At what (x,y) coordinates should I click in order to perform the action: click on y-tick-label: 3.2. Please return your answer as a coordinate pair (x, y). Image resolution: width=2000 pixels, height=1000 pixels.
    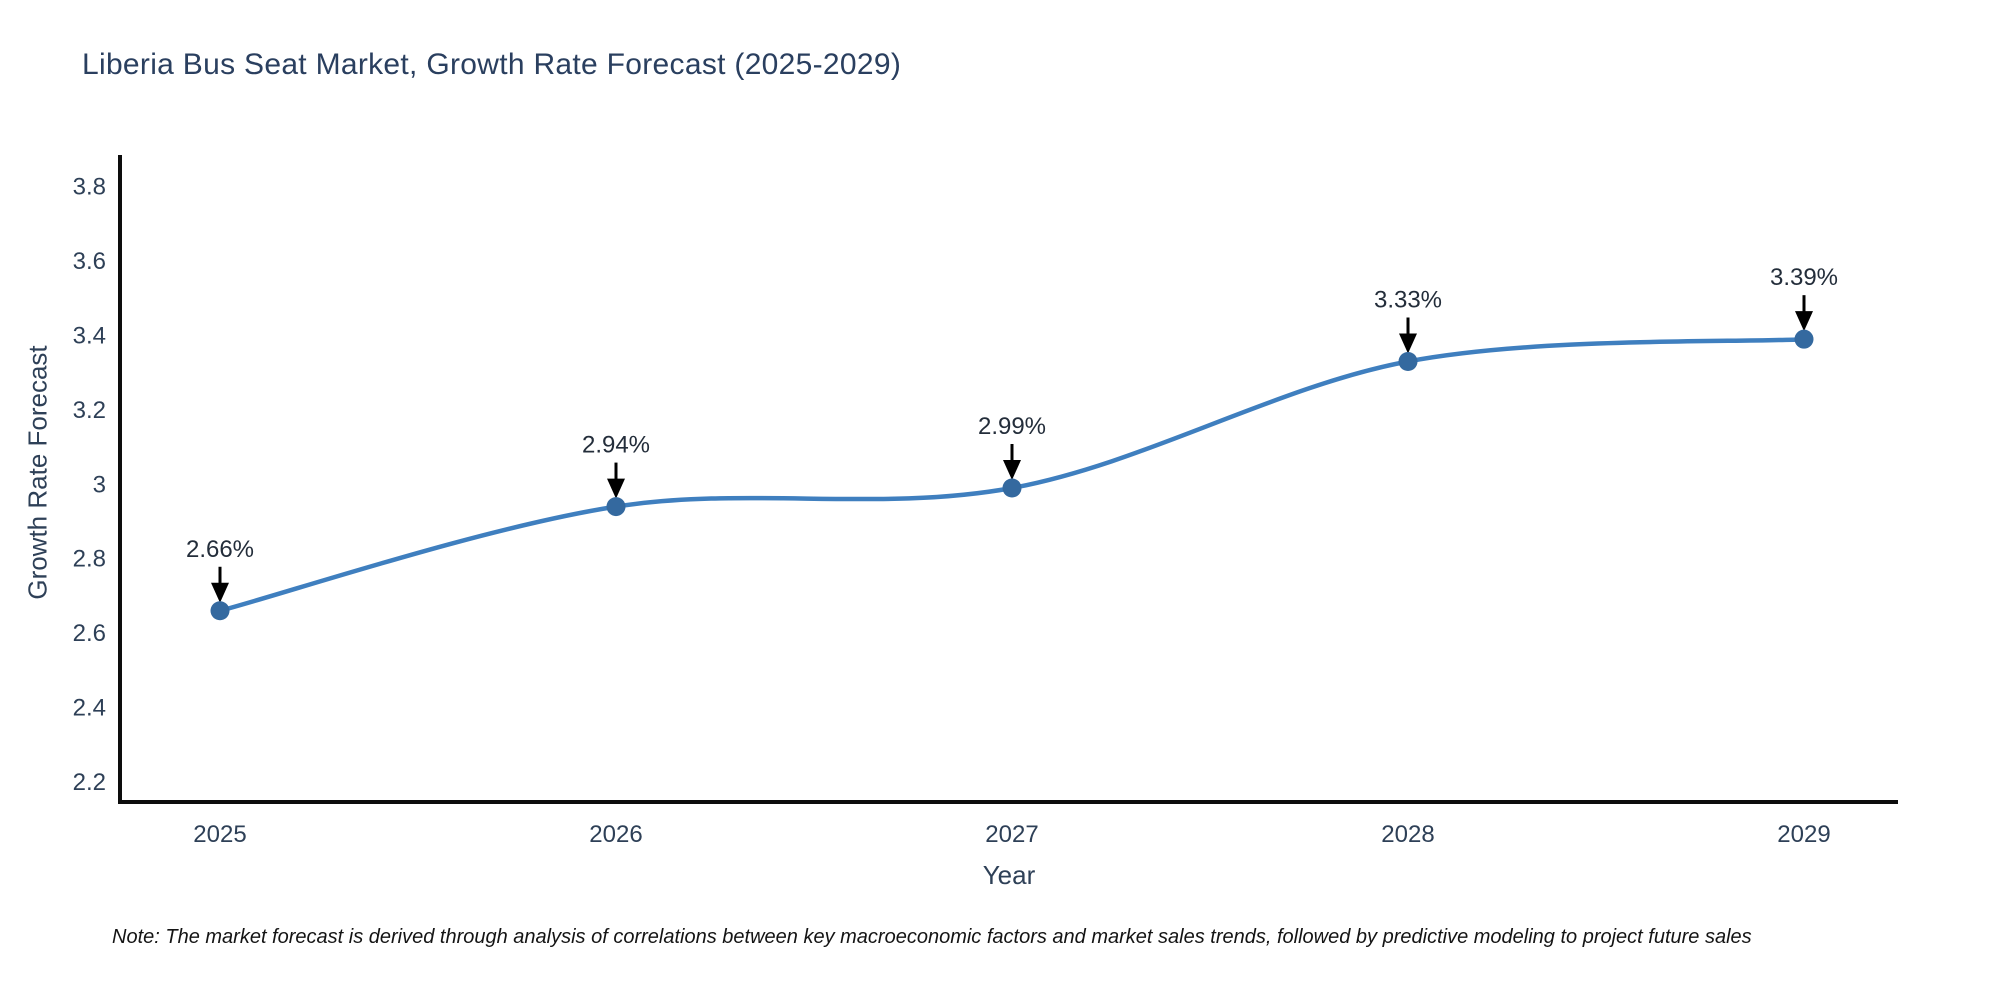
    Looking at the image, I should click on (89, 410).